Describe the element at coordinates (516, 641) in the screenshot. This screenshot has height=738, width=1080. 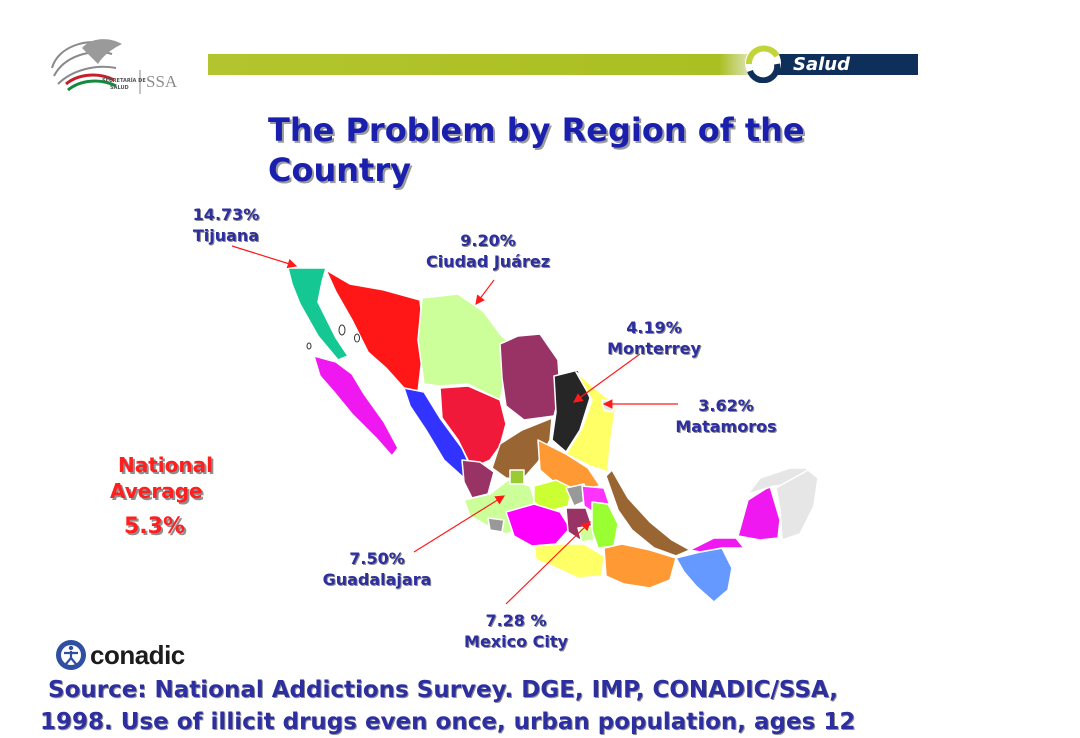
I see `city-mexico-city: Mexico City` at that location.